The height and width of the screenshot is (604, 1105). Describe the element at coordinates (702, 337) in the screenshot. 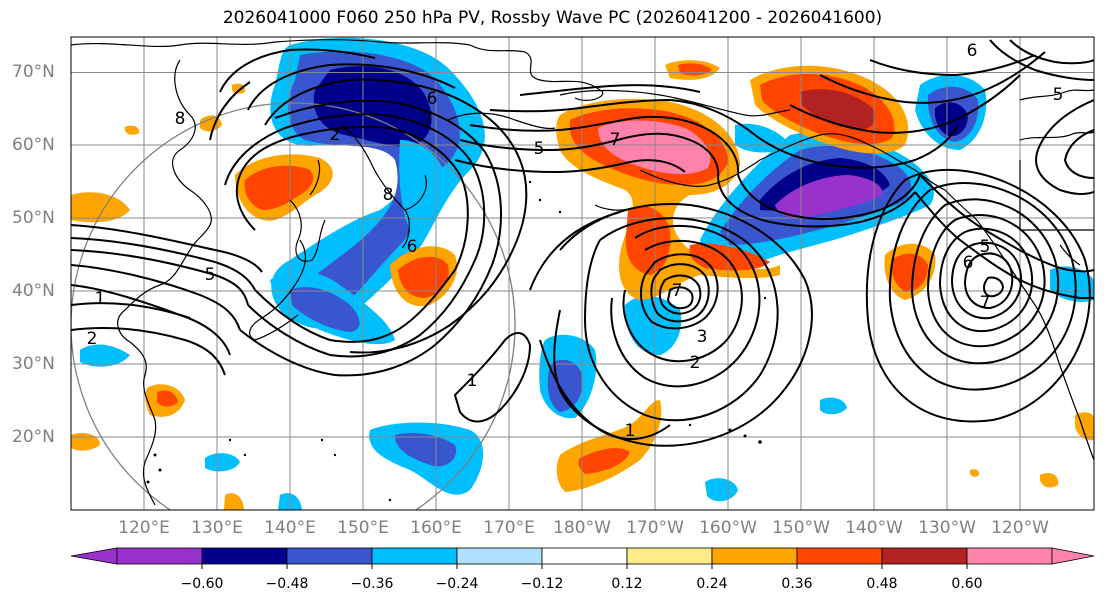

I see `contour-label: 3` at that location.